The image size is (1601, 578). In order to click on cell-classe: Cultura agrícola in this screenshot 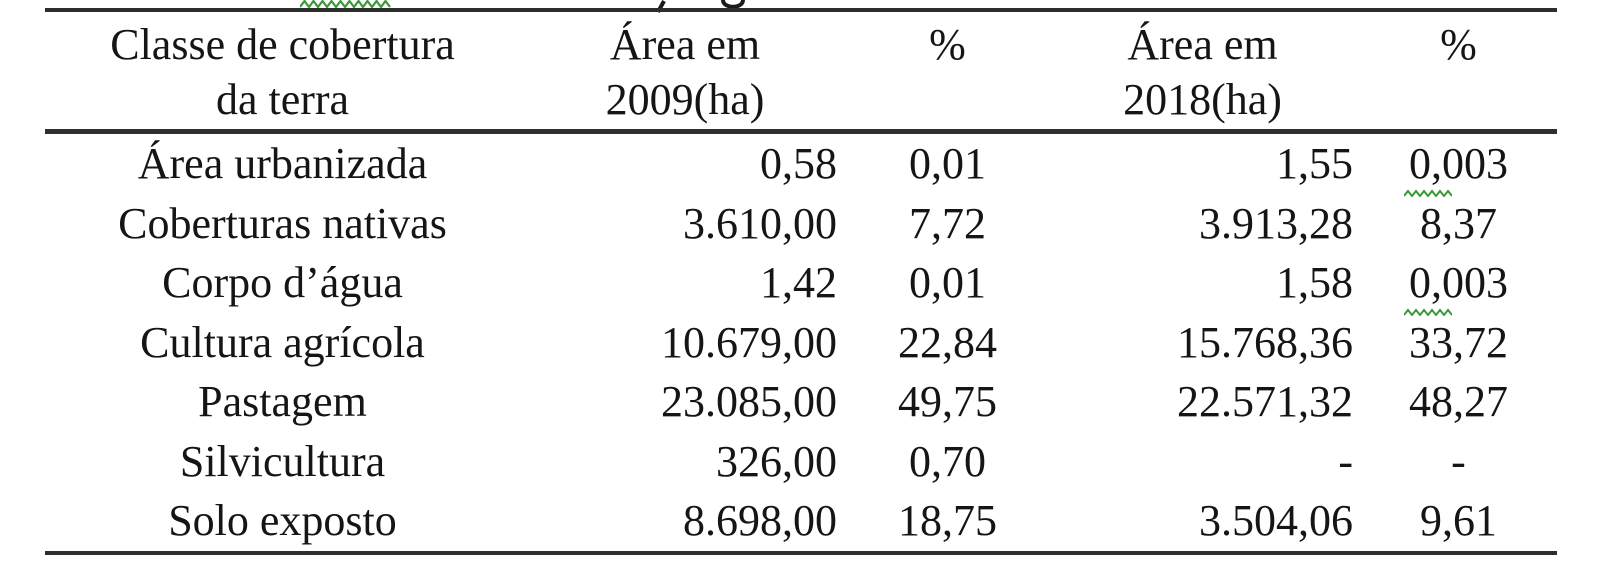, I will do `click(282, 342)`.